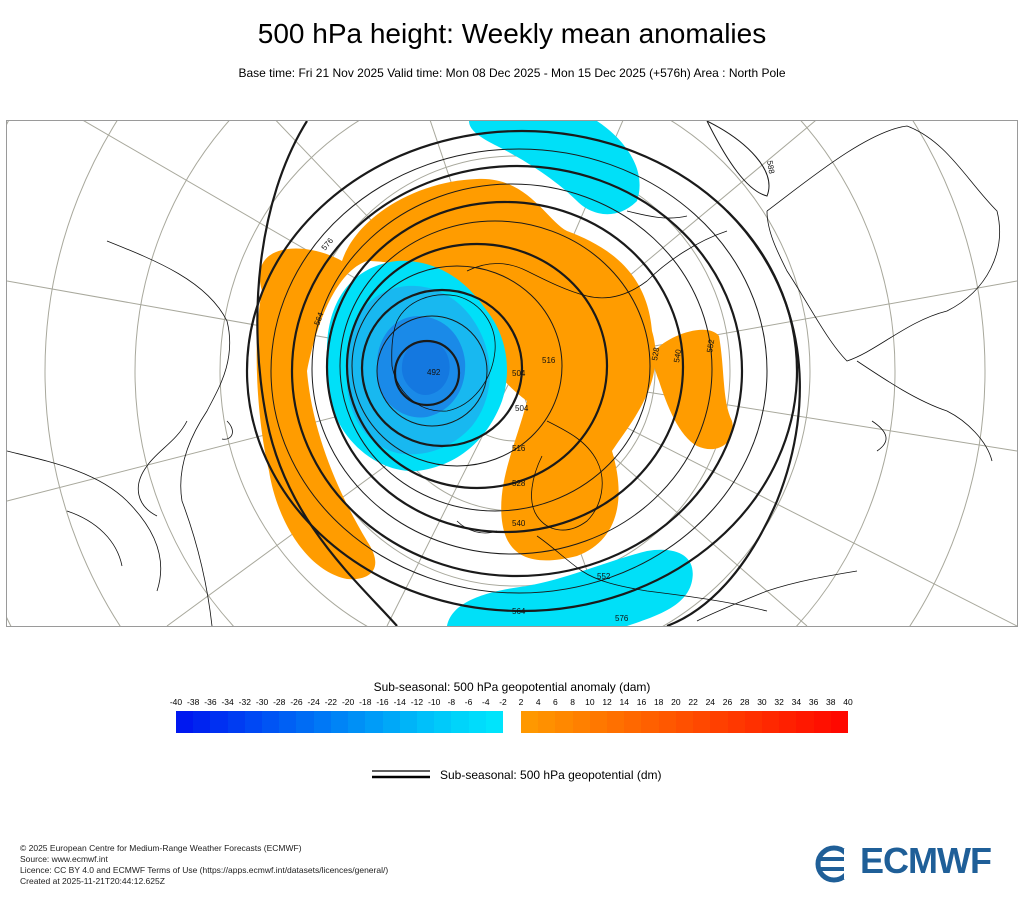  I want to click on colorbar-tick-label: -8, so click(451, 702).